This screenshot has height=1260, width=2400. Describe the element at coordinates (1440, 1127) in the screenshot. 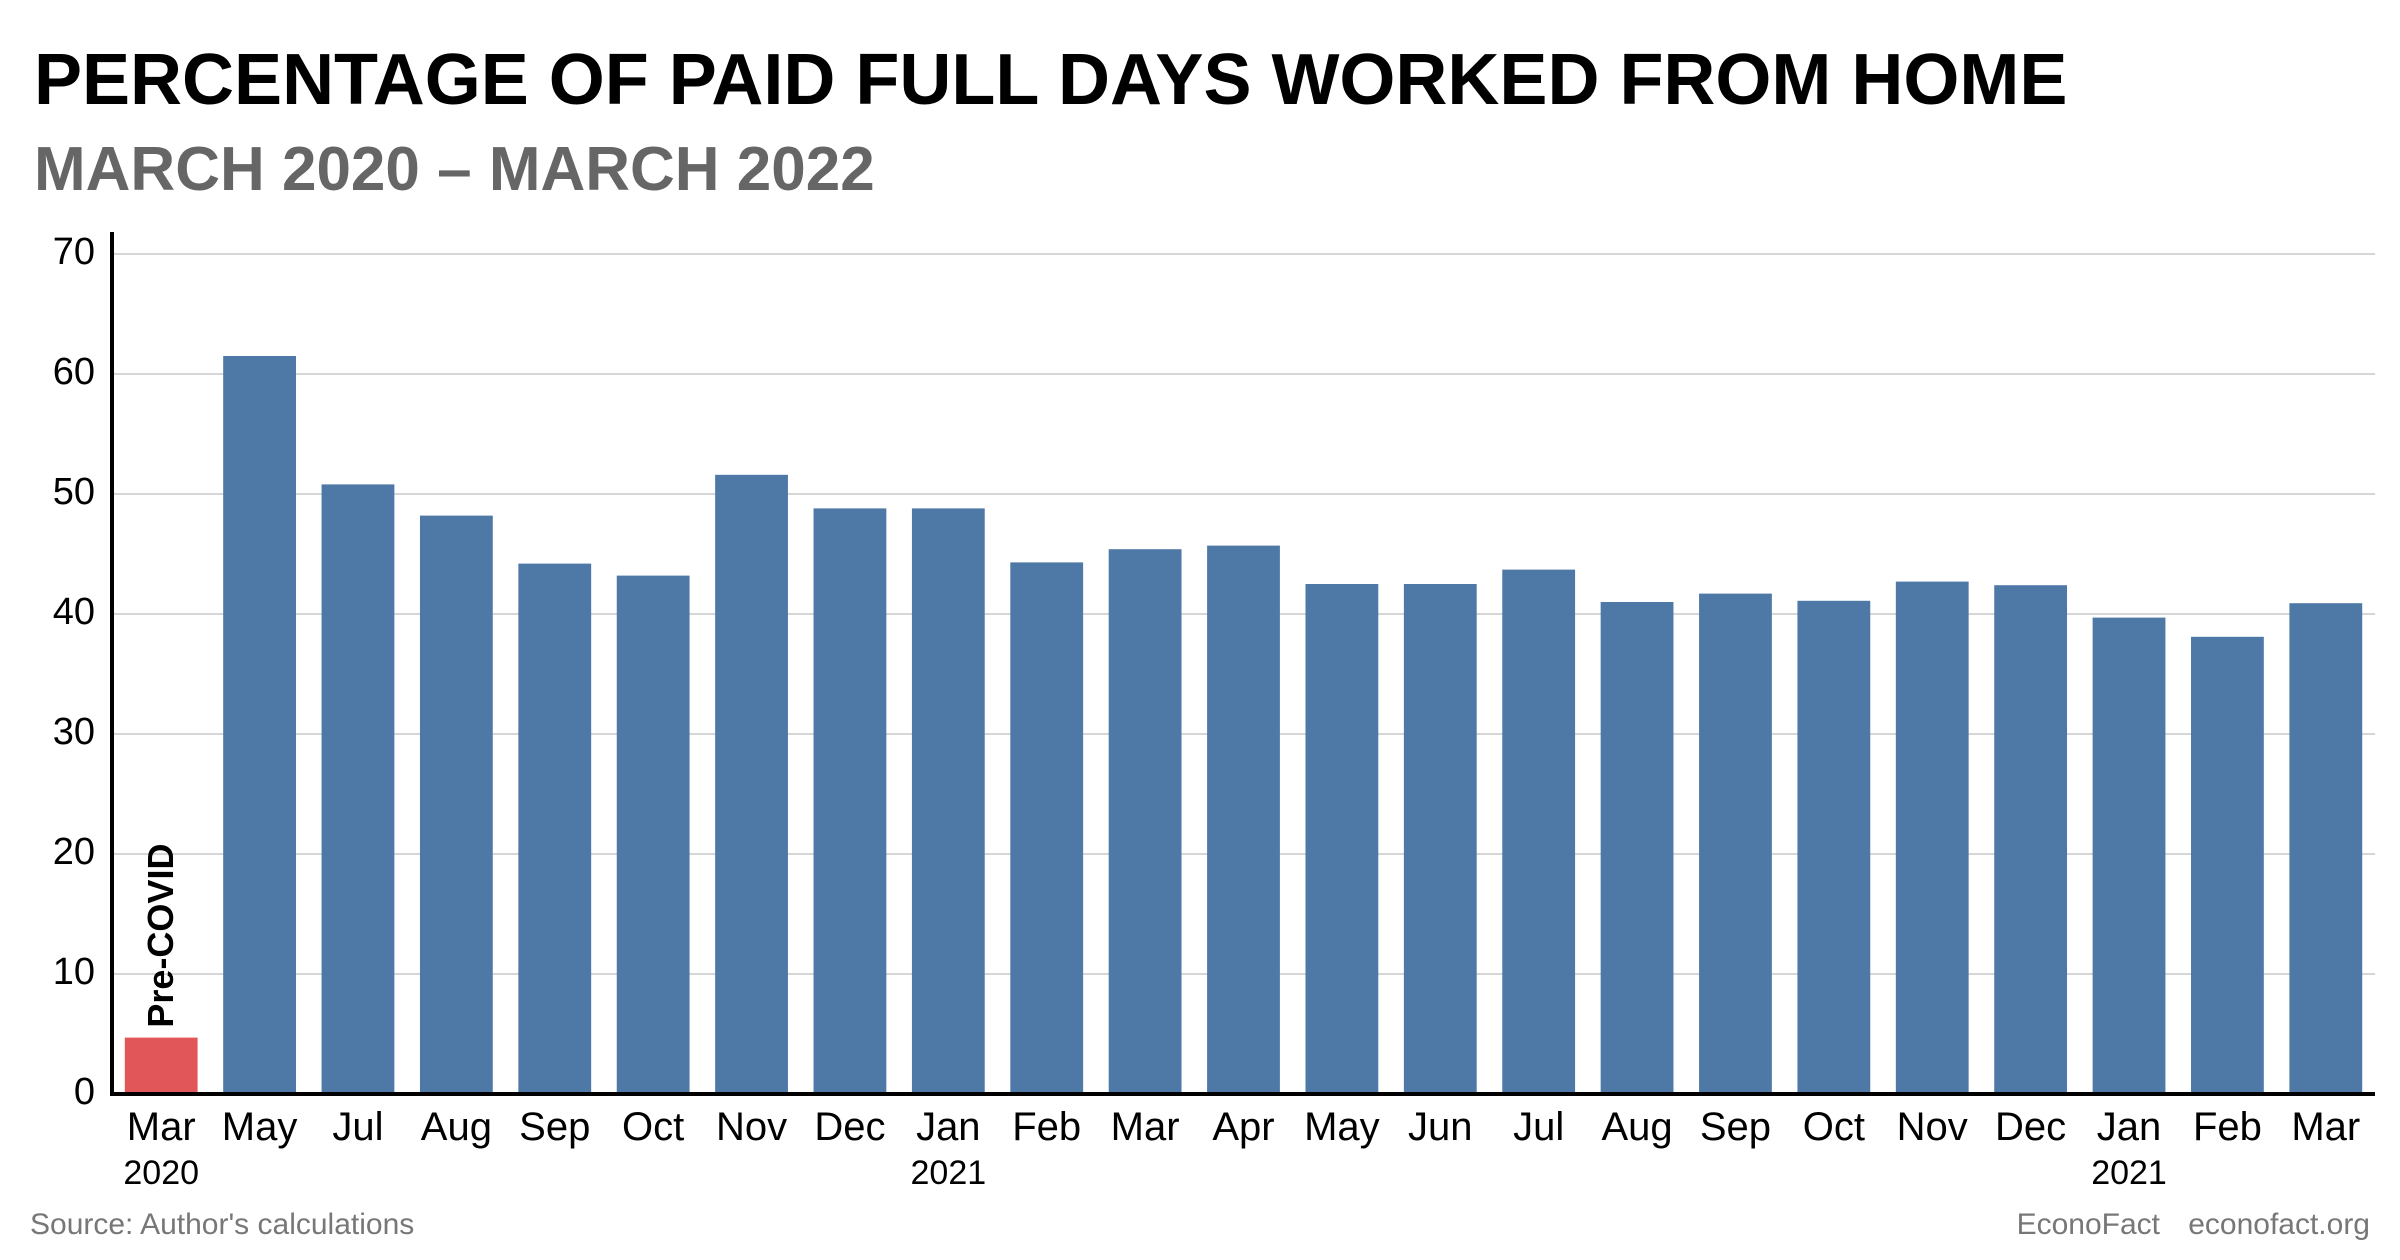

I see `x-tick-label: Jun` at that location.